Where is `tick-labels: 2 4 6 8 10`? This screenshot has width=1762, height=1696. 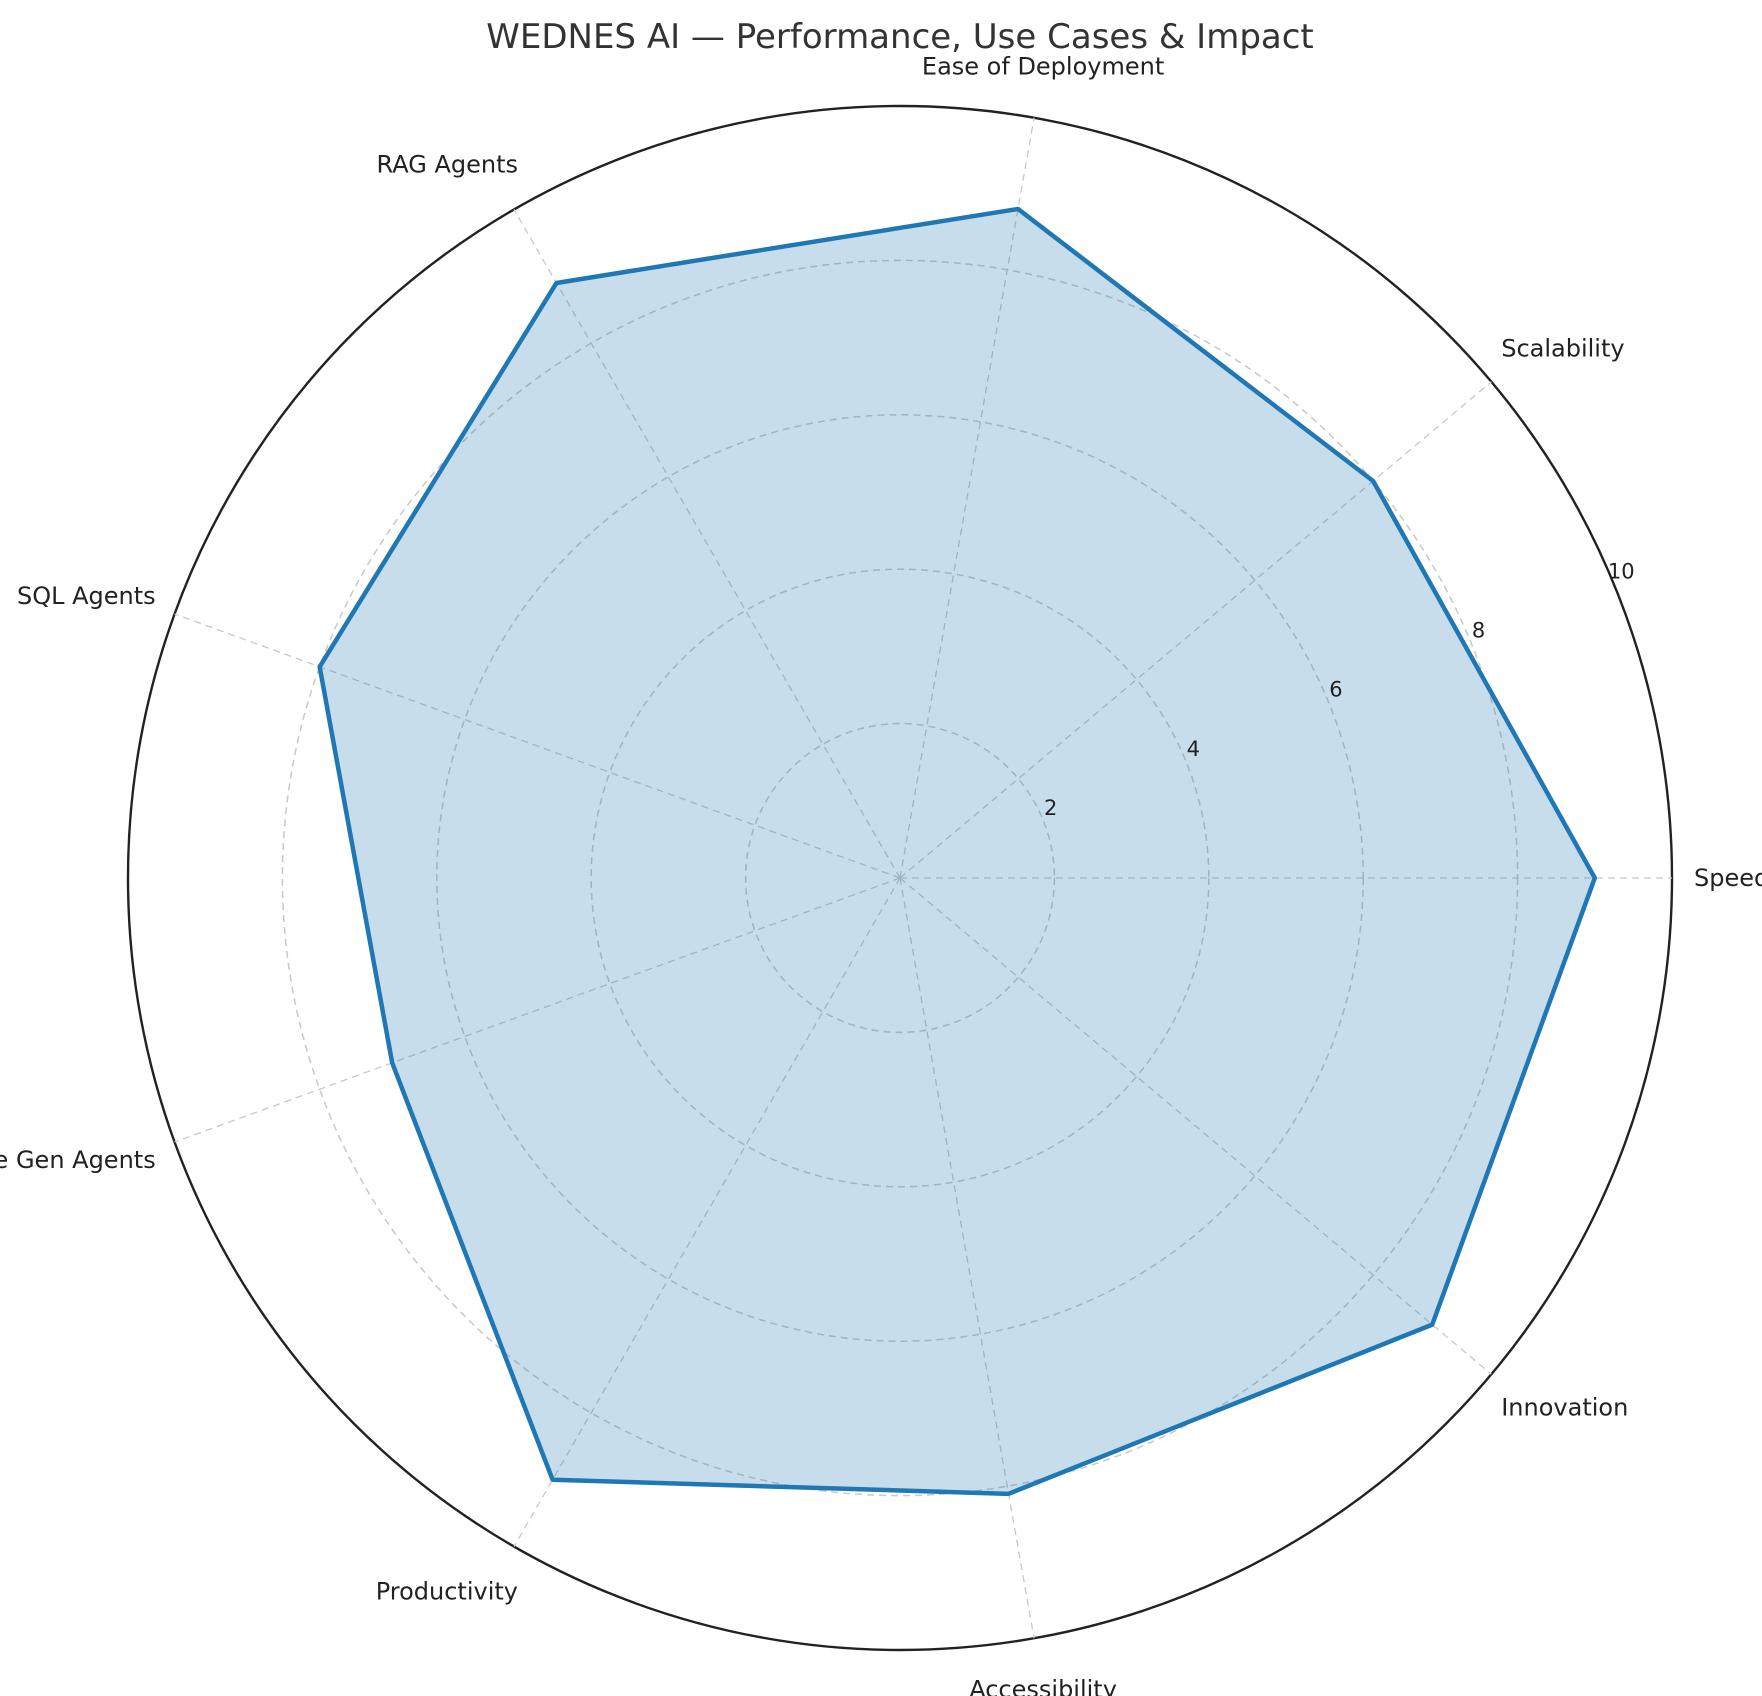 tick-labels: 2 4 6 8 10 is located at coordinates (1339, 690).